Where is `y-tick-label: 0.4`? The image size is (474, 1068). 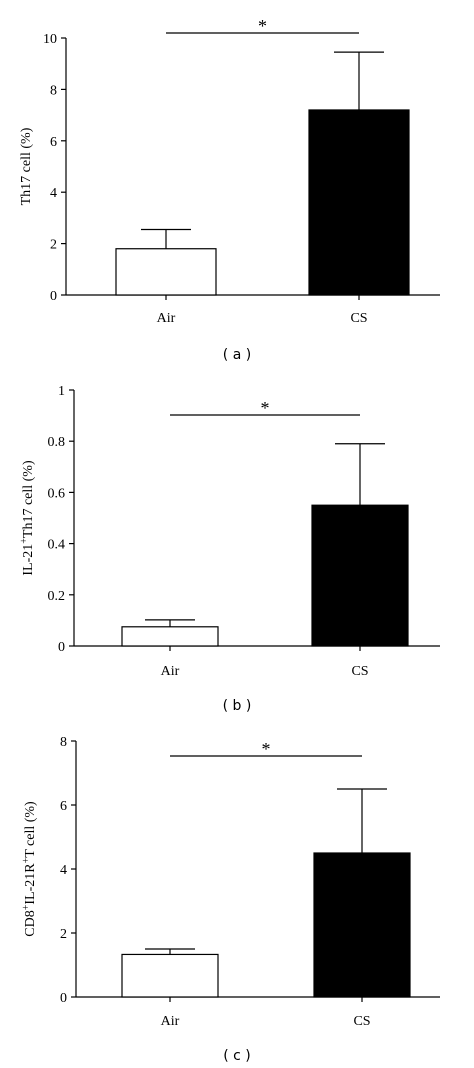
y-tick-label: 0.4 is located at coordinates (57, 545).